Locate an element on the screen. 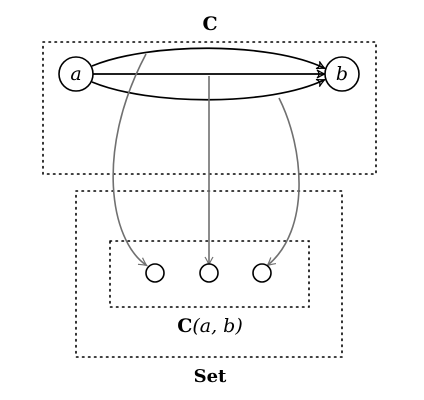  object-b-label: b is located at coordinates (342, 74).